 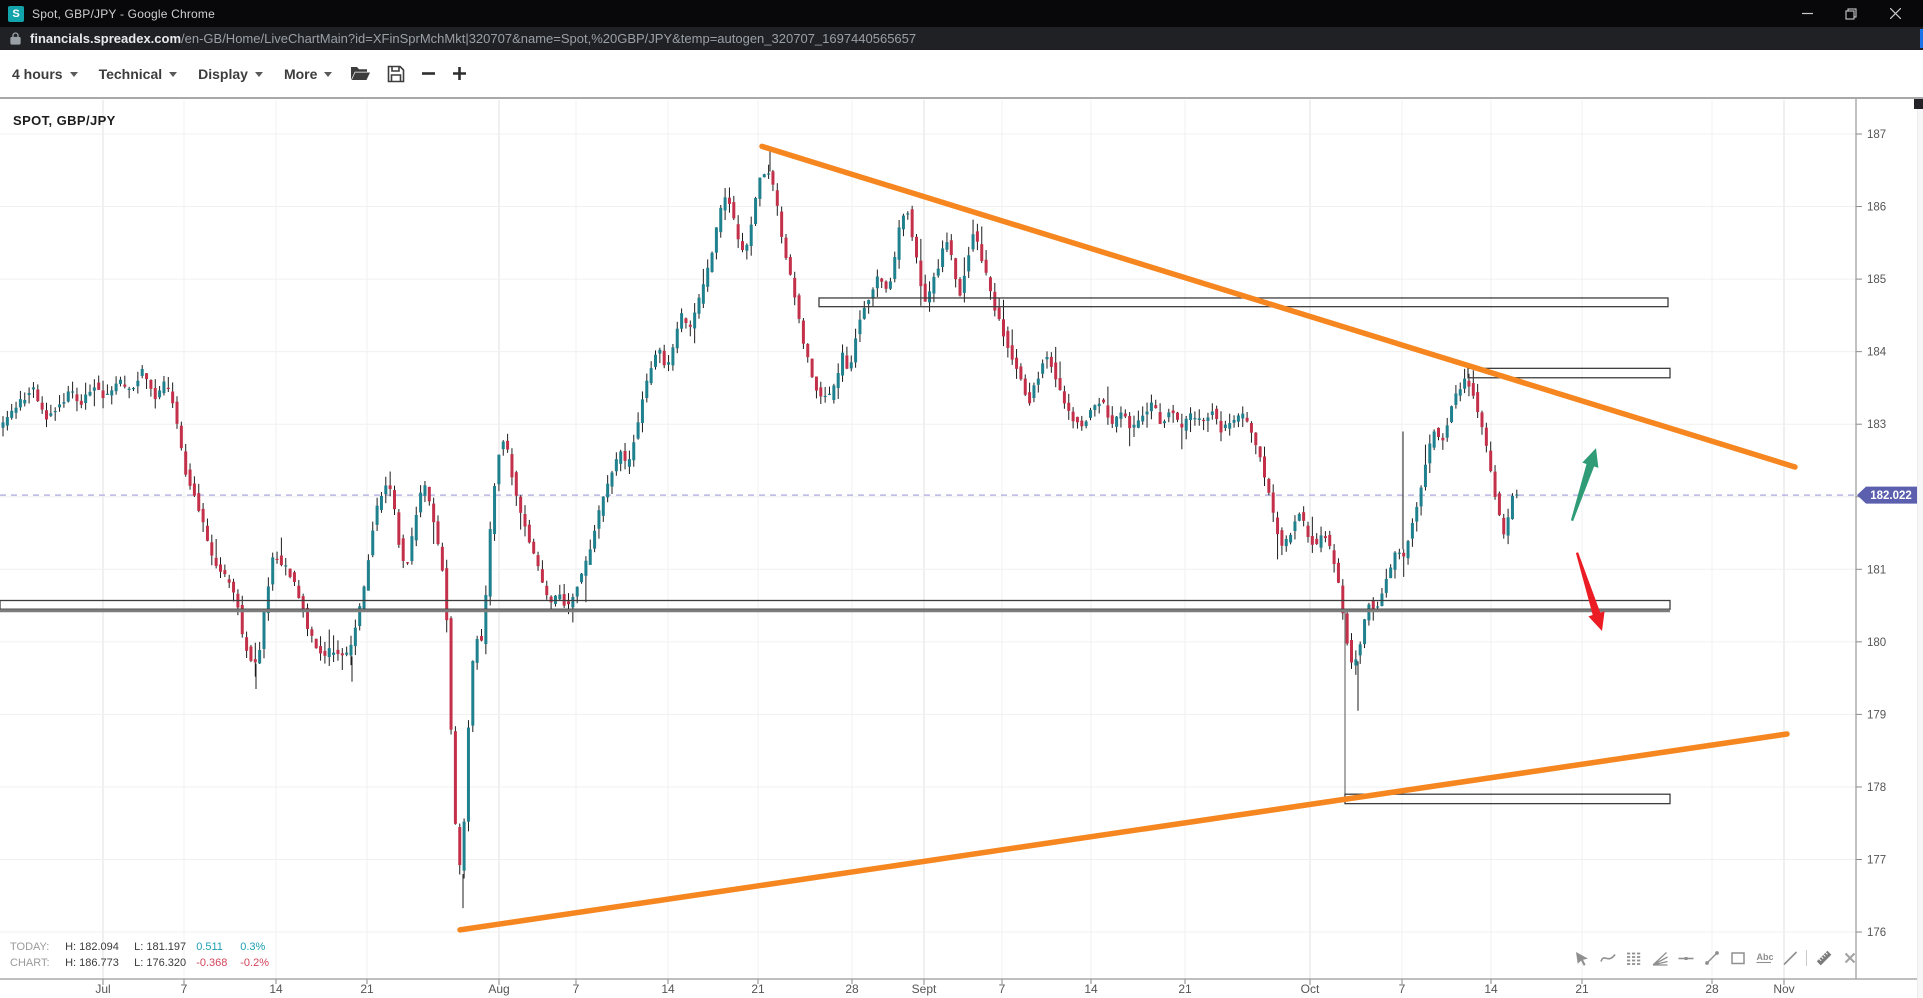 What do you see at coordinates (1895, 13) in the screenshot?
I see `close-icon` at bounding box center [1895, 13].